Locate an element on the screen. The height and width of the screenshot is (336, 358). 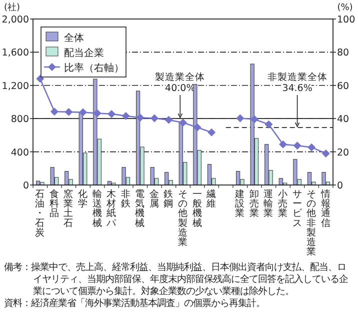
legend-label: 配当企業 is located at coordinates (84, 53).